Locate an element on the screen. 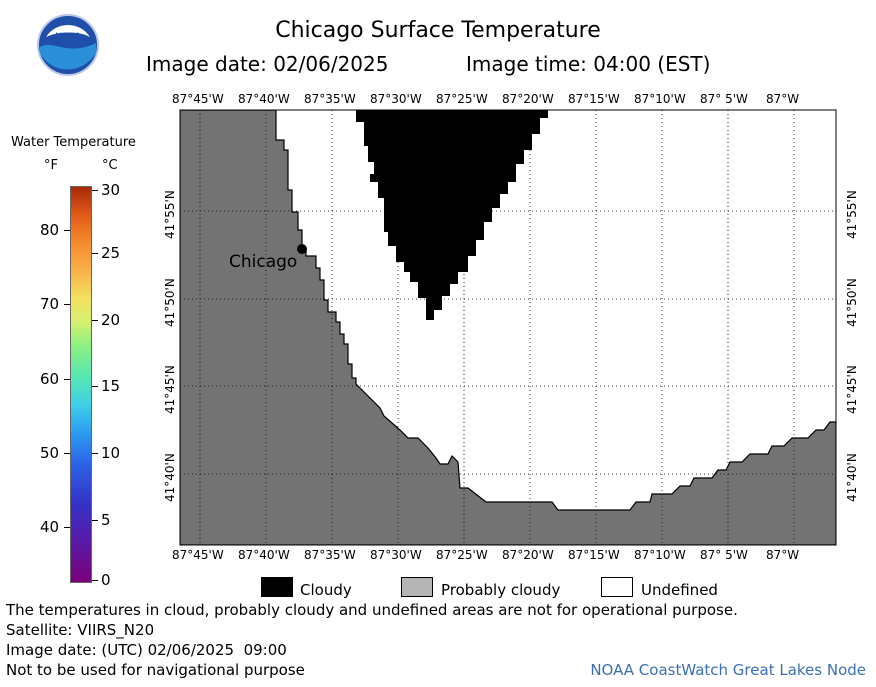 The image size is (876, 687). credit-link: NOAA CoastWatch Great Lakes Node is located at coordinates (728, 670).